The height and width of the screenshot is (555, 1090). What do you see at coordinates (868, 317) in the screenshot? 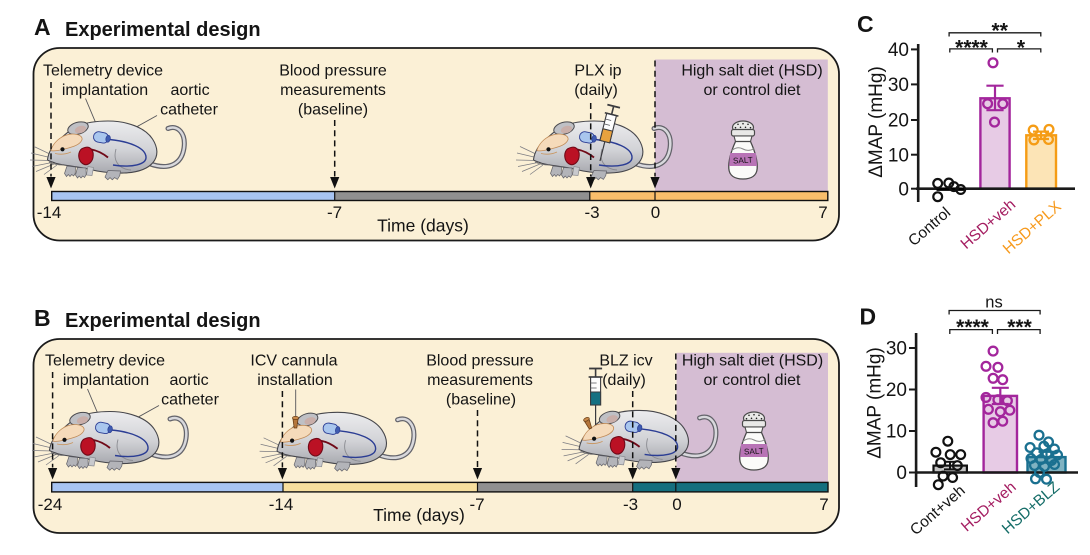
I see `svg-text: D` at bounding box center [868, 317].